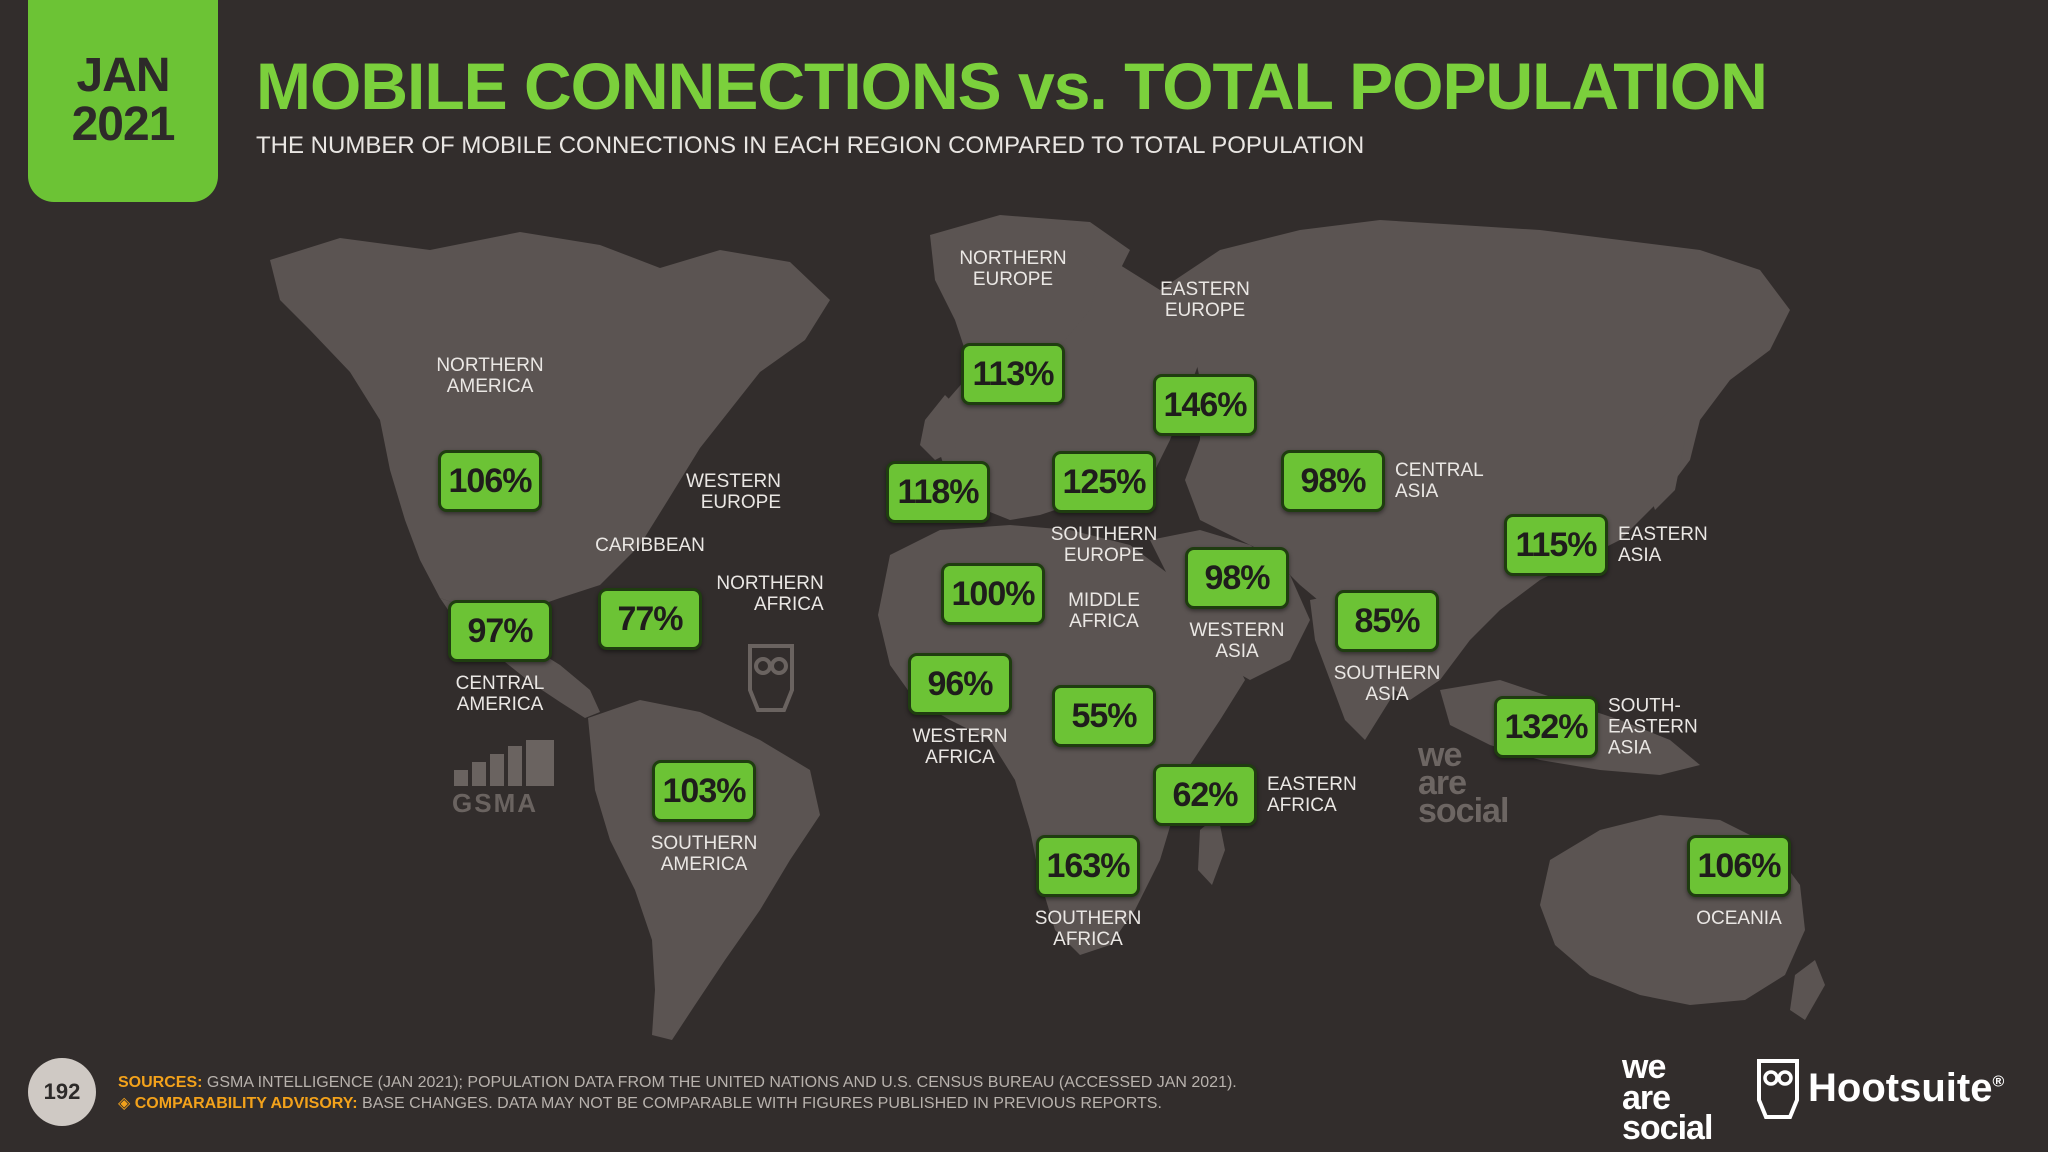 Image resolution: width=2048 pixels, height=1152 pixels. I want to click on region-value-badge: 163%, so click(1088, 866).